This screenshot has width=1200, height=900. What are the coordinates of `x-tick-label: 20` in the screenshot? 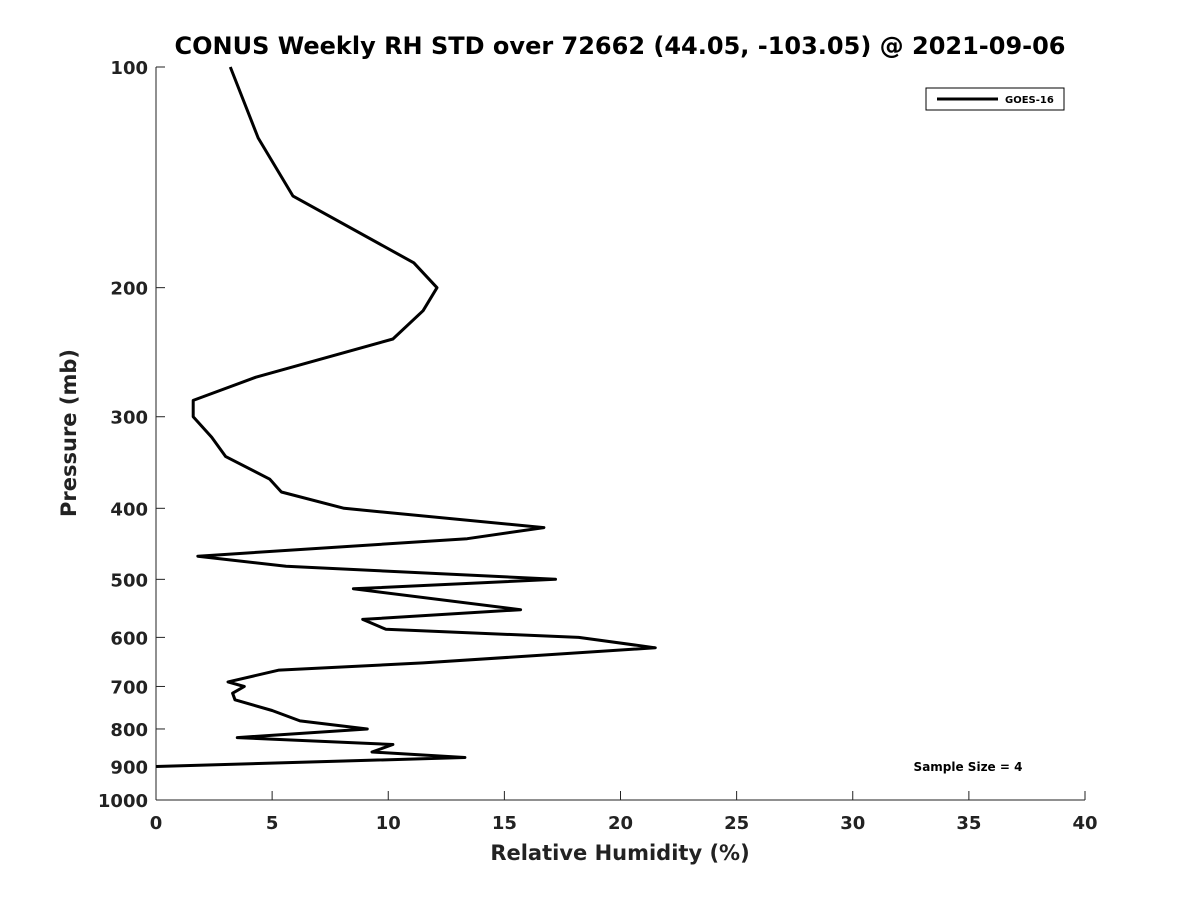 It's located at (620, 823).